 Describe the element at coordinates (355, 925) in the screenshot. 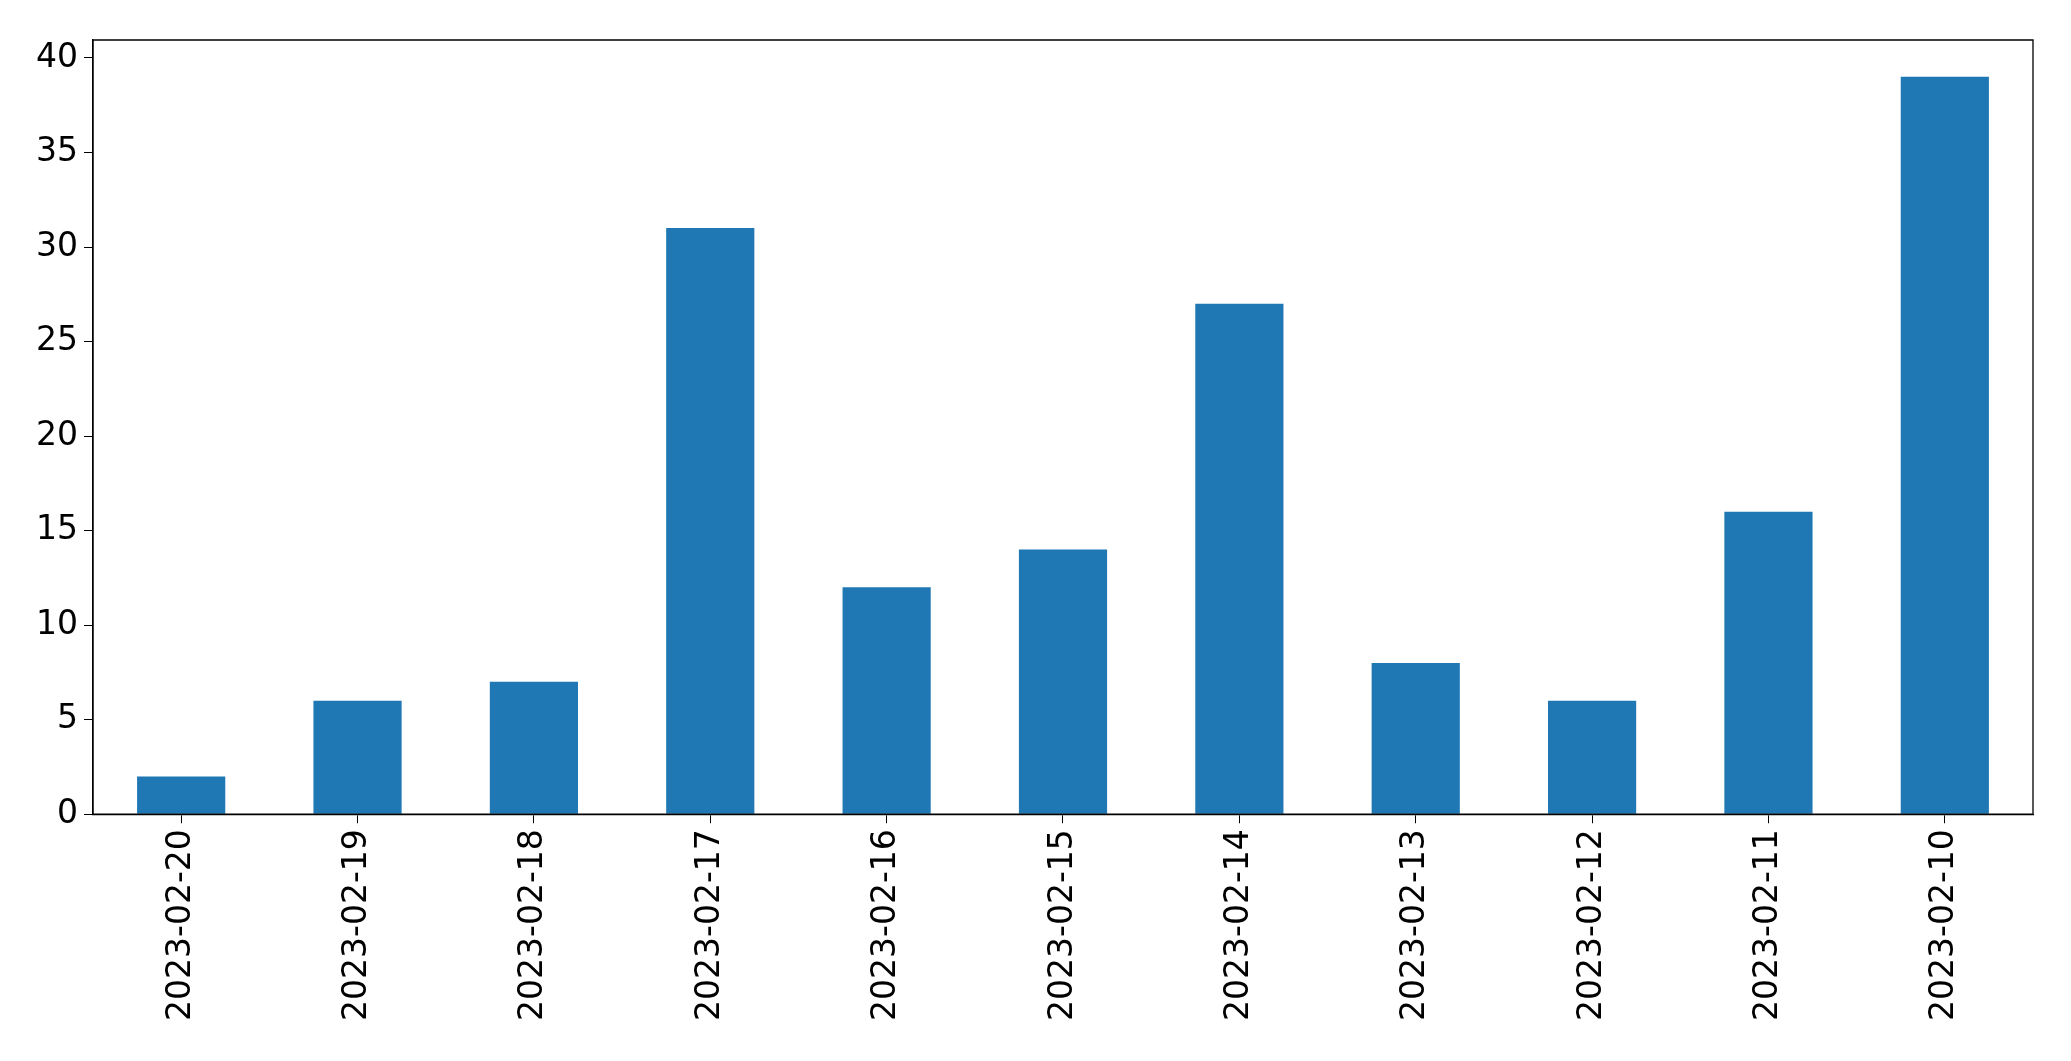

I see `x-tick-label: 2023-02-19` at that location.